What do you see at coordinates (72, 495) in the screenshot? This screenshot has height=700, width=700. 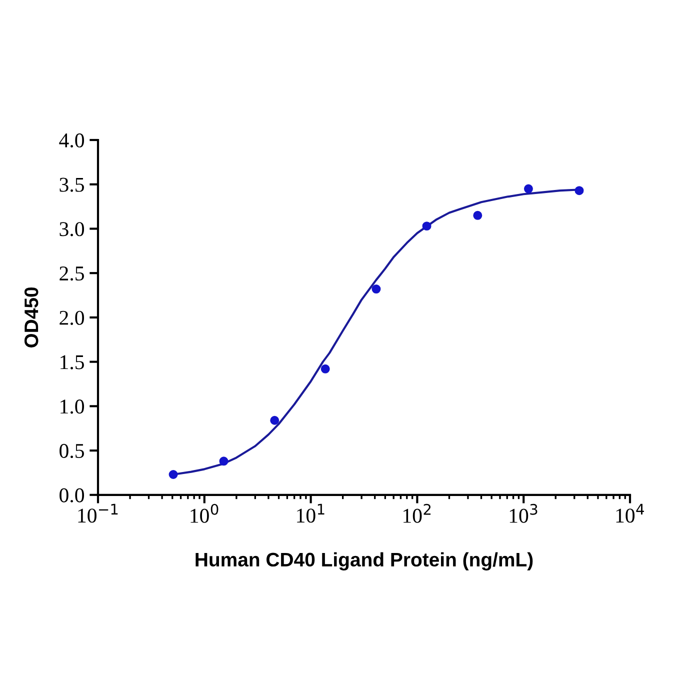 I see `y-tick-label: 0.0` at bounding box center [72, 495].